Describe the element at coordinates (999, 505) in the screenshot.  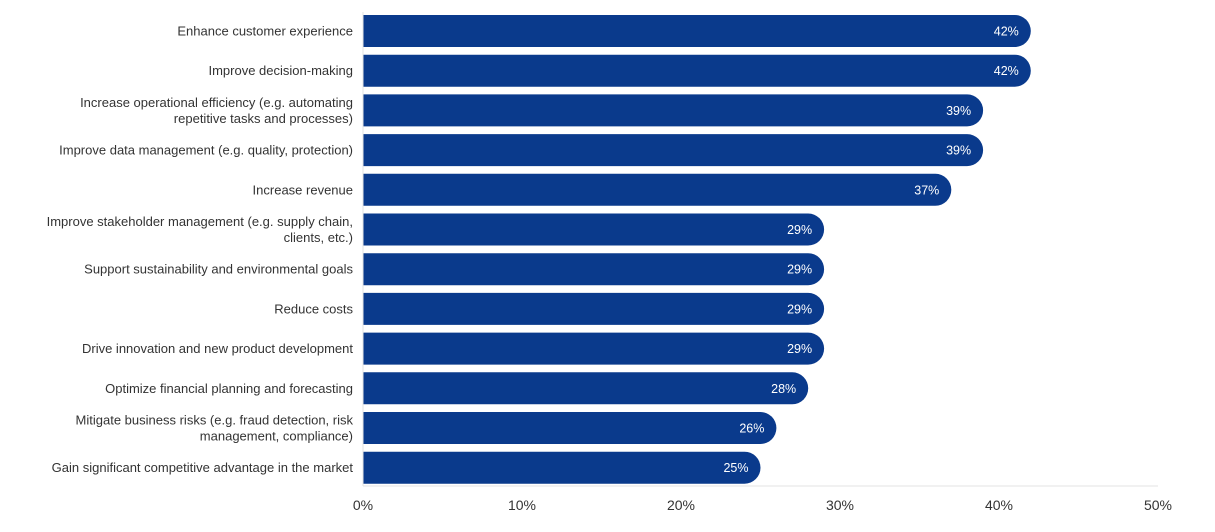
I see `x-tick-label: 40%` at that location.